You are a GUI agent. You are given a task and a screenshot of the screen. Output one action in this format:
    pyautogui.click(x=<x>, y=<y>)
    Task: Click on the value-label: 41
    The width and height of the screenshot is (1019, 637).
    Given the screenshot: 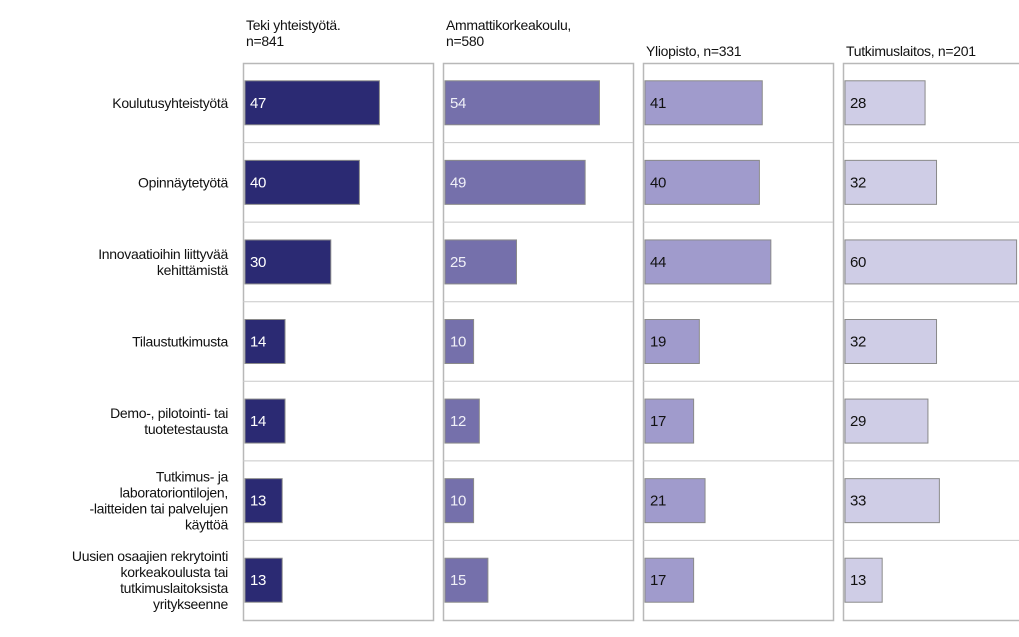 What is the action you would take?
    pyautogui.click(x=658, y=103)
    